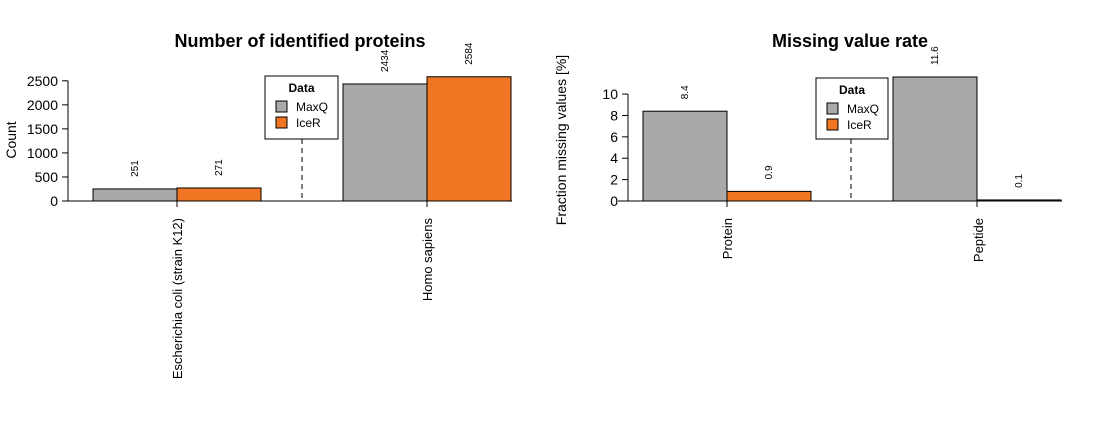  I want to click on x-category-label: Peptide, so click(978, 240).